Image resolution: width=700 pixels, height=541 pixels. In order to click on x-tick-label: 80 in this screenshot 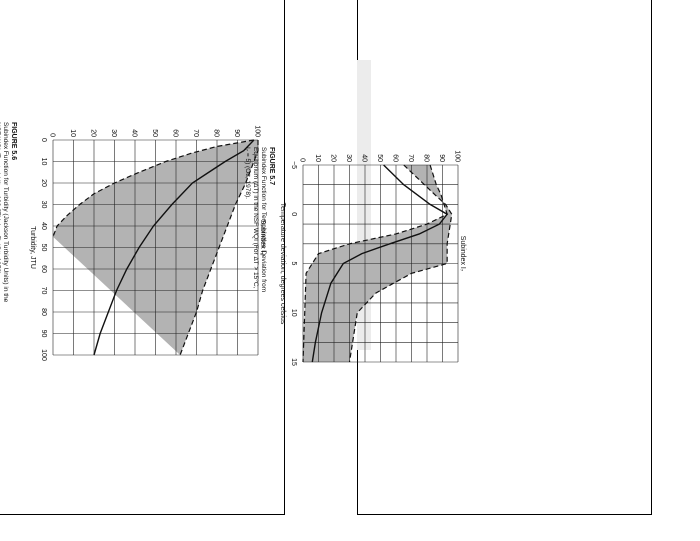, I will do `click(43, 312)`.